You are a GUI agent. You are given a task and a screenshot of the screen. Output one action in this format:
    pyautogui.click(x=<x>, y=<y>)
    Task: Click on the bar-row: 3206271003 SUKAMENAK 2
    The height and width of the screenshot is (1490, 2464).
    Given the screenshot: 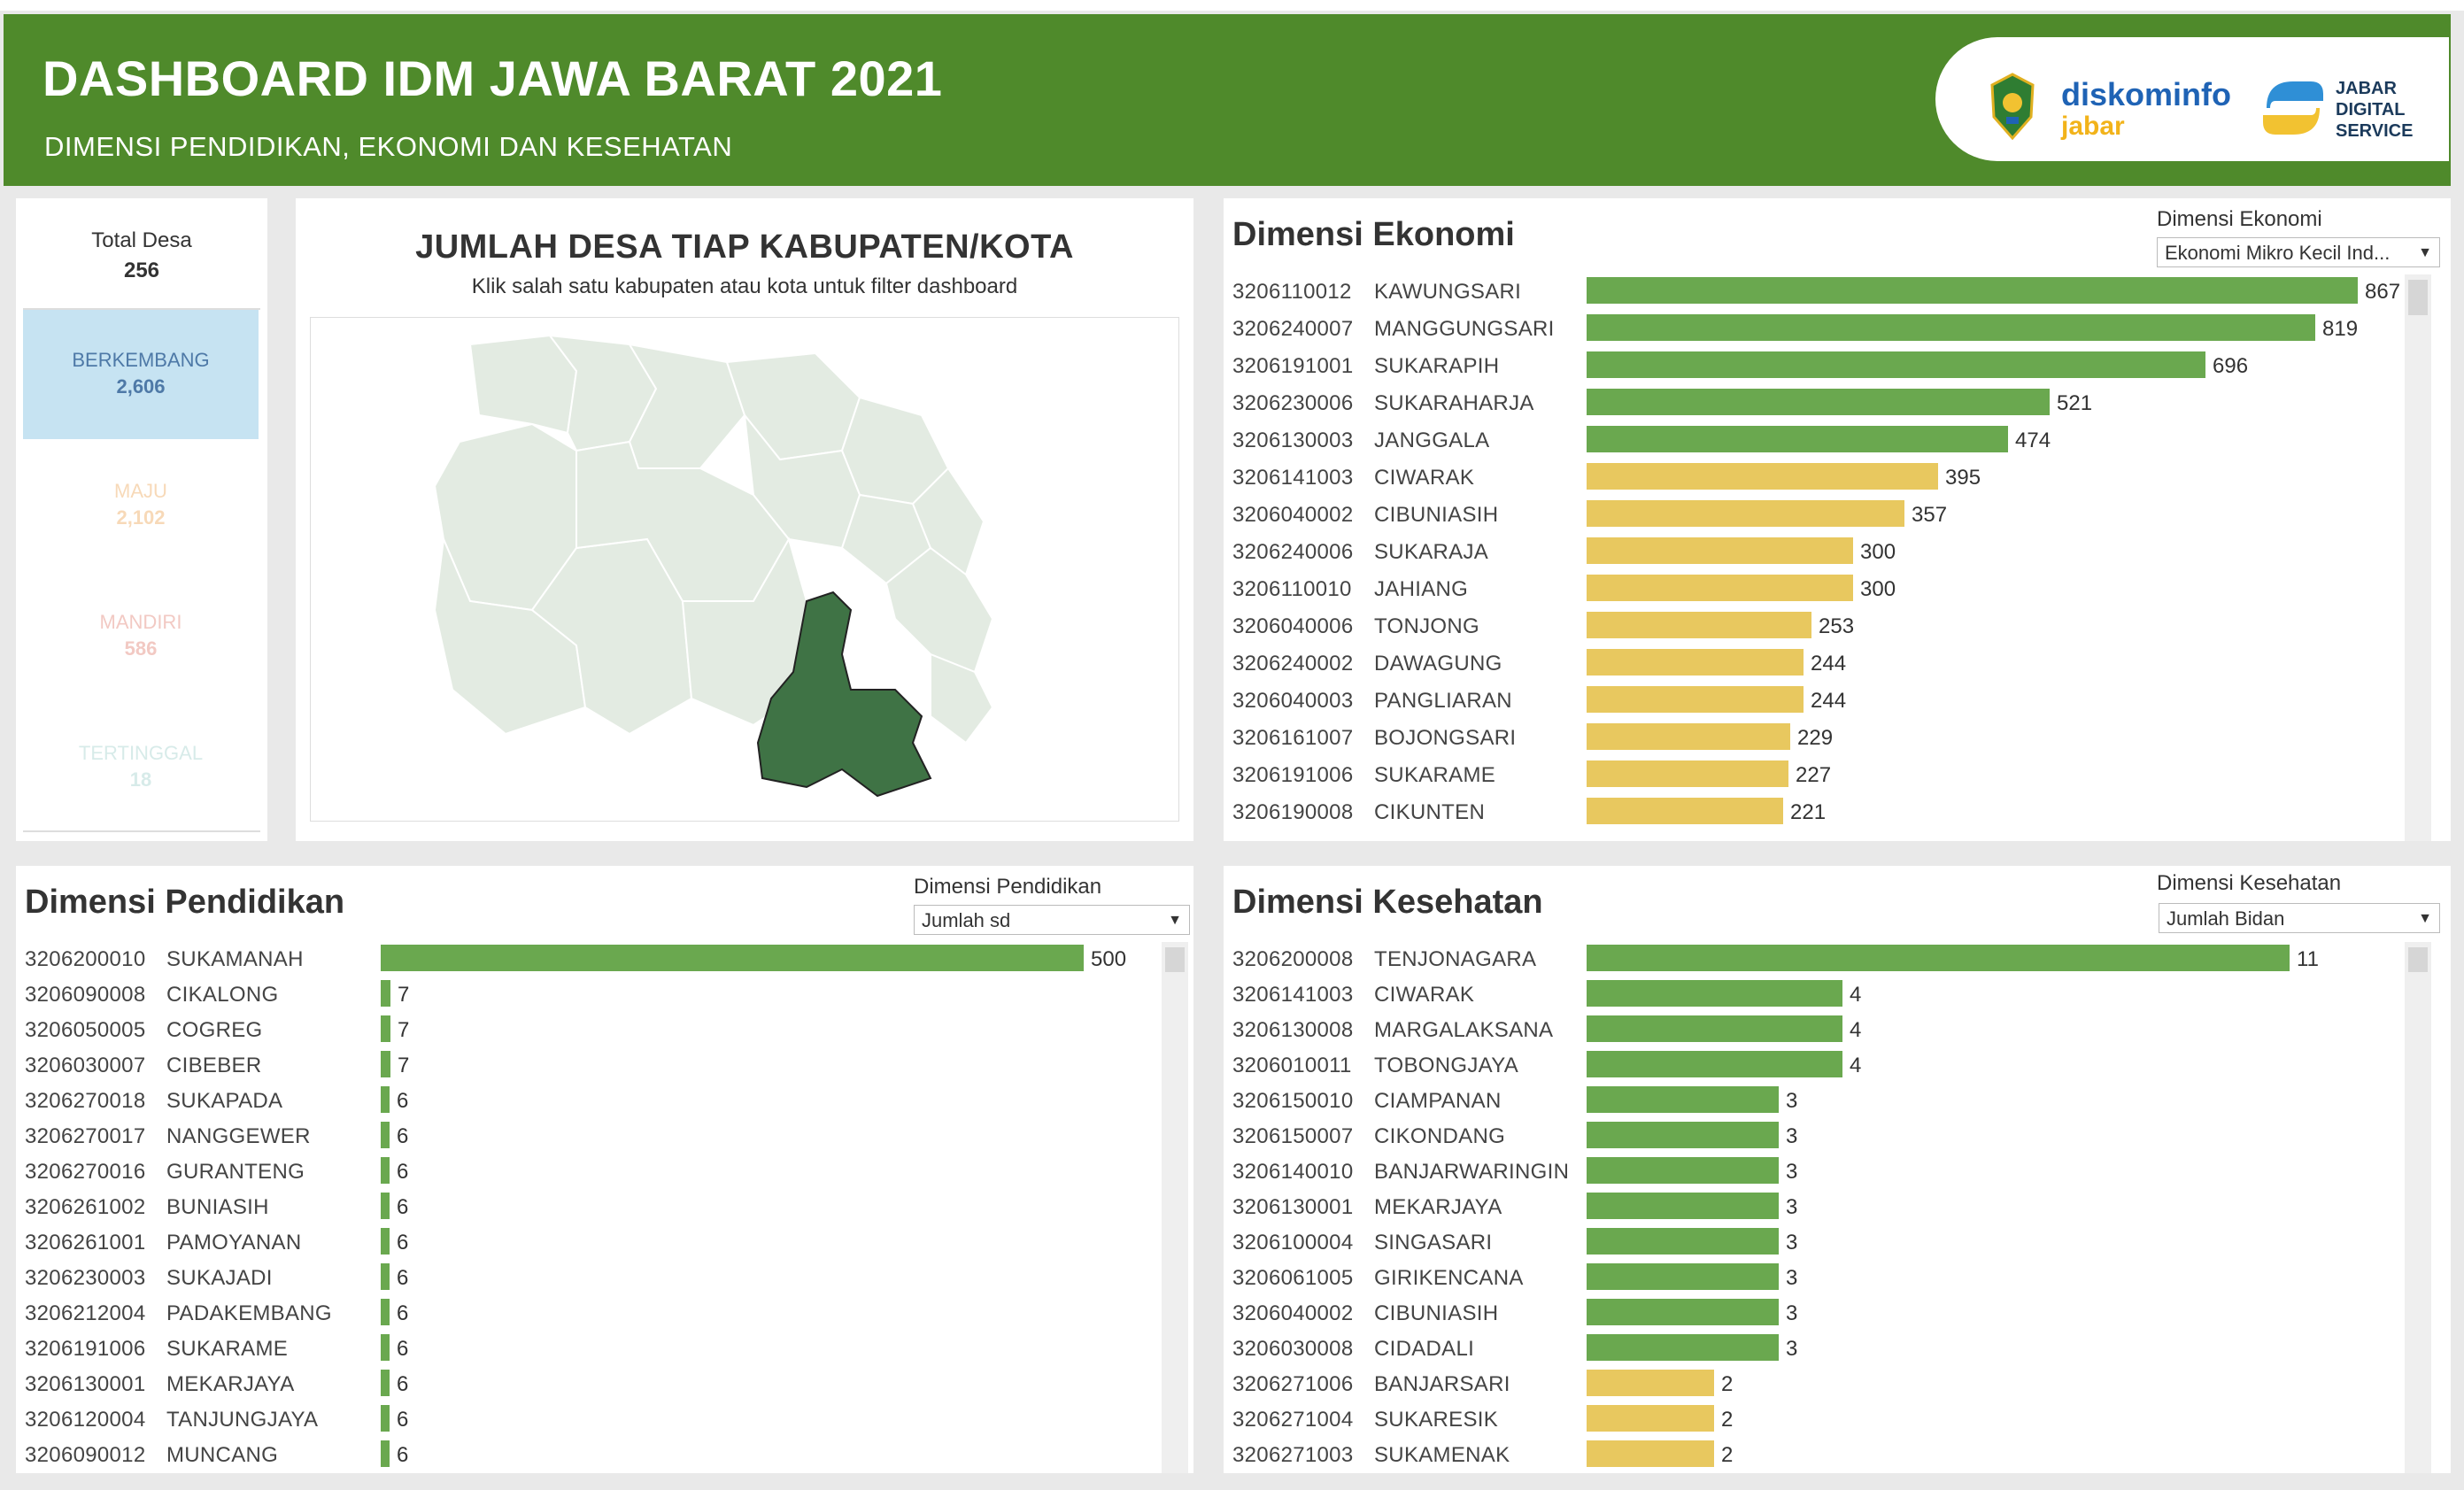 What is the action you would take?
    pyautogui.click(x=1816, y=1455)
    